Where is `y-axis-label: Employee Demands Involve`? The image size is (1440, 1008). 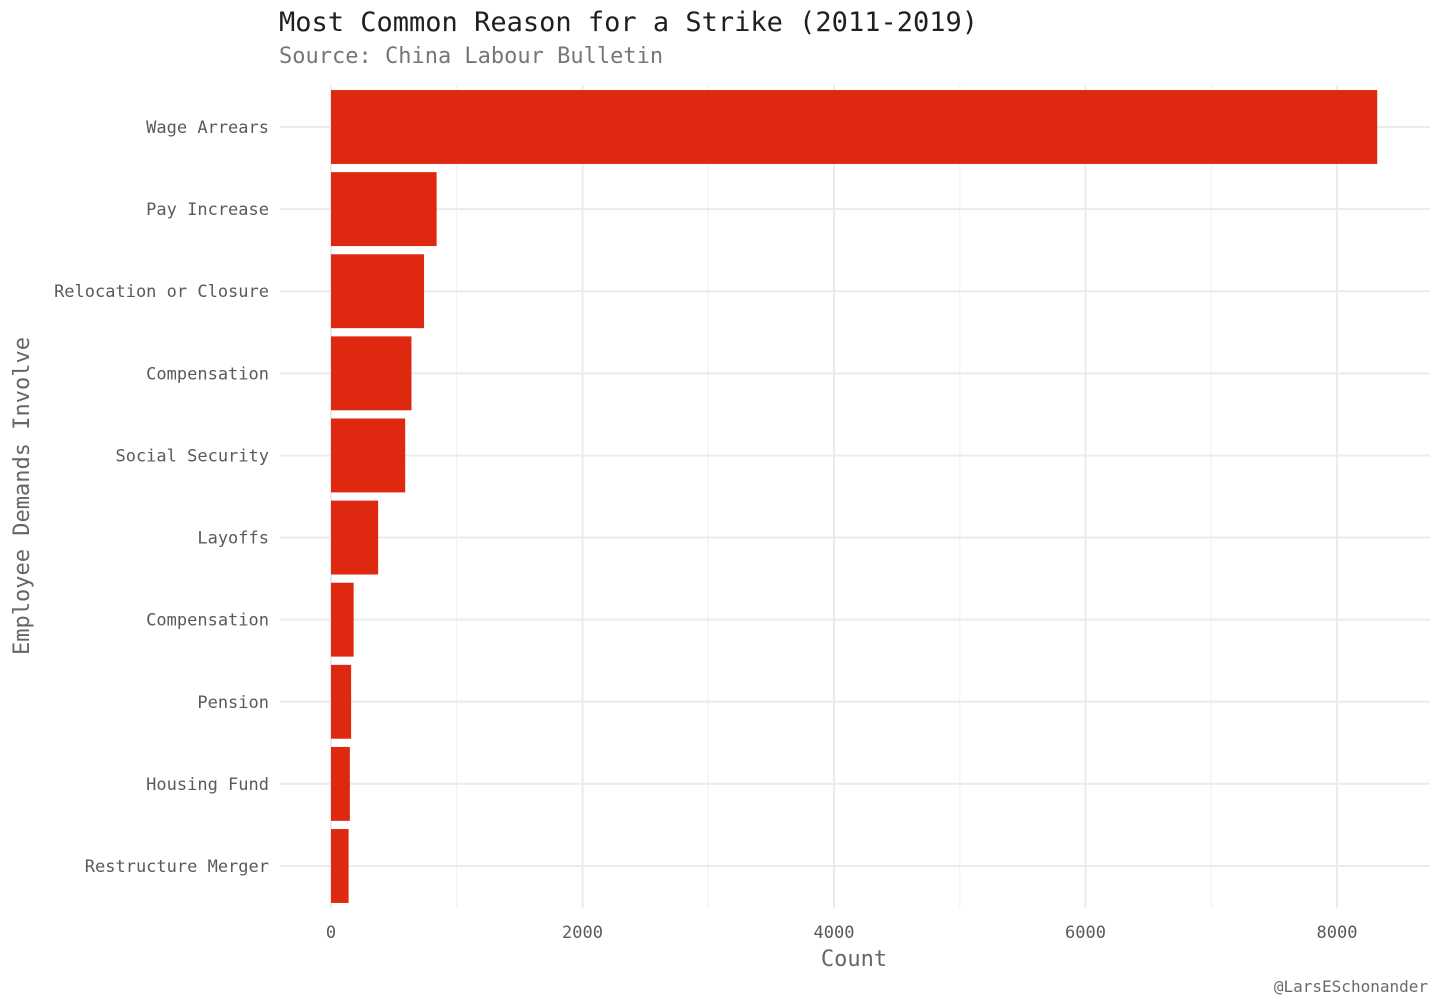
y-axis-label: Employee Demands Involve is located at coordinates (22, 496).